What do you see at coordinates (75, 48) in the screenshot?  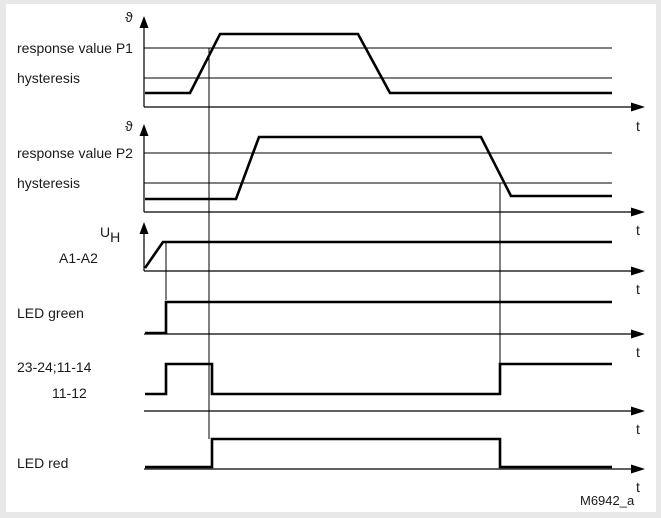 I see `response-value-p1-label: response value P1` at bounding box center [75, 48].